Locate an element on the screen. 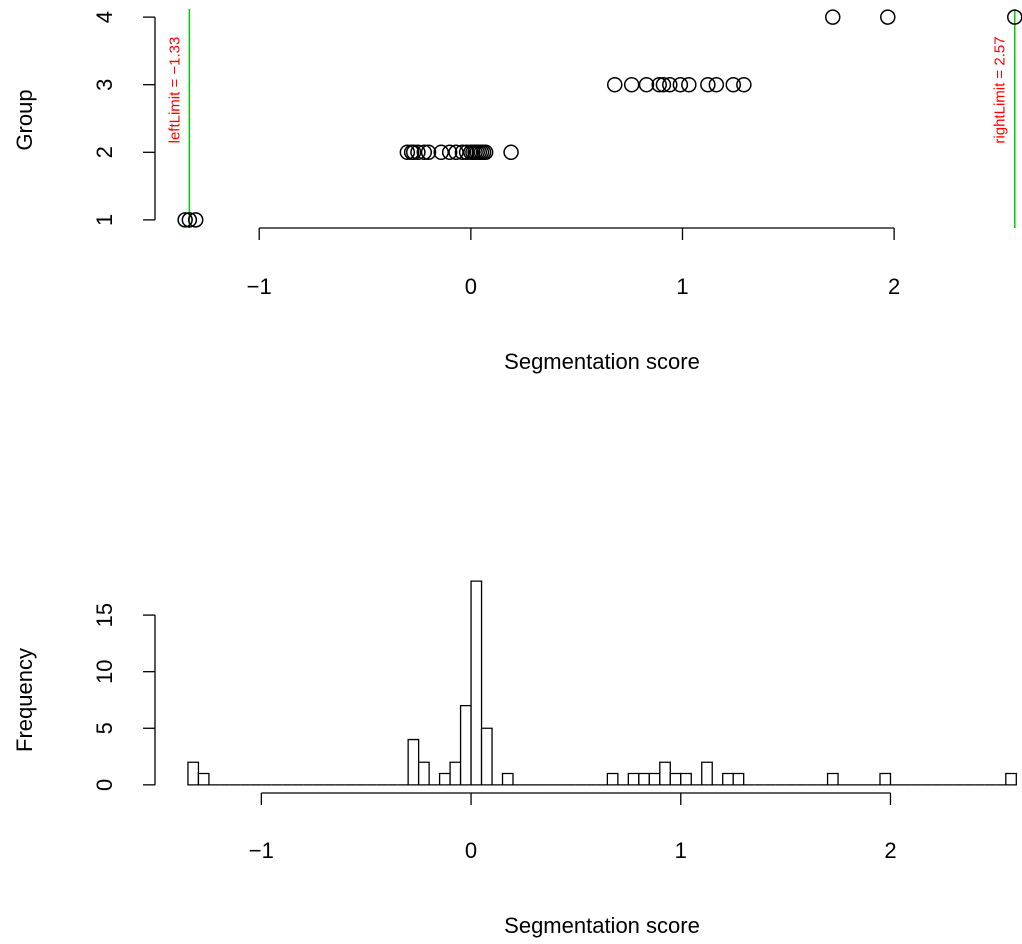  y-axis-title: Group is located at coordinates (24, 119).